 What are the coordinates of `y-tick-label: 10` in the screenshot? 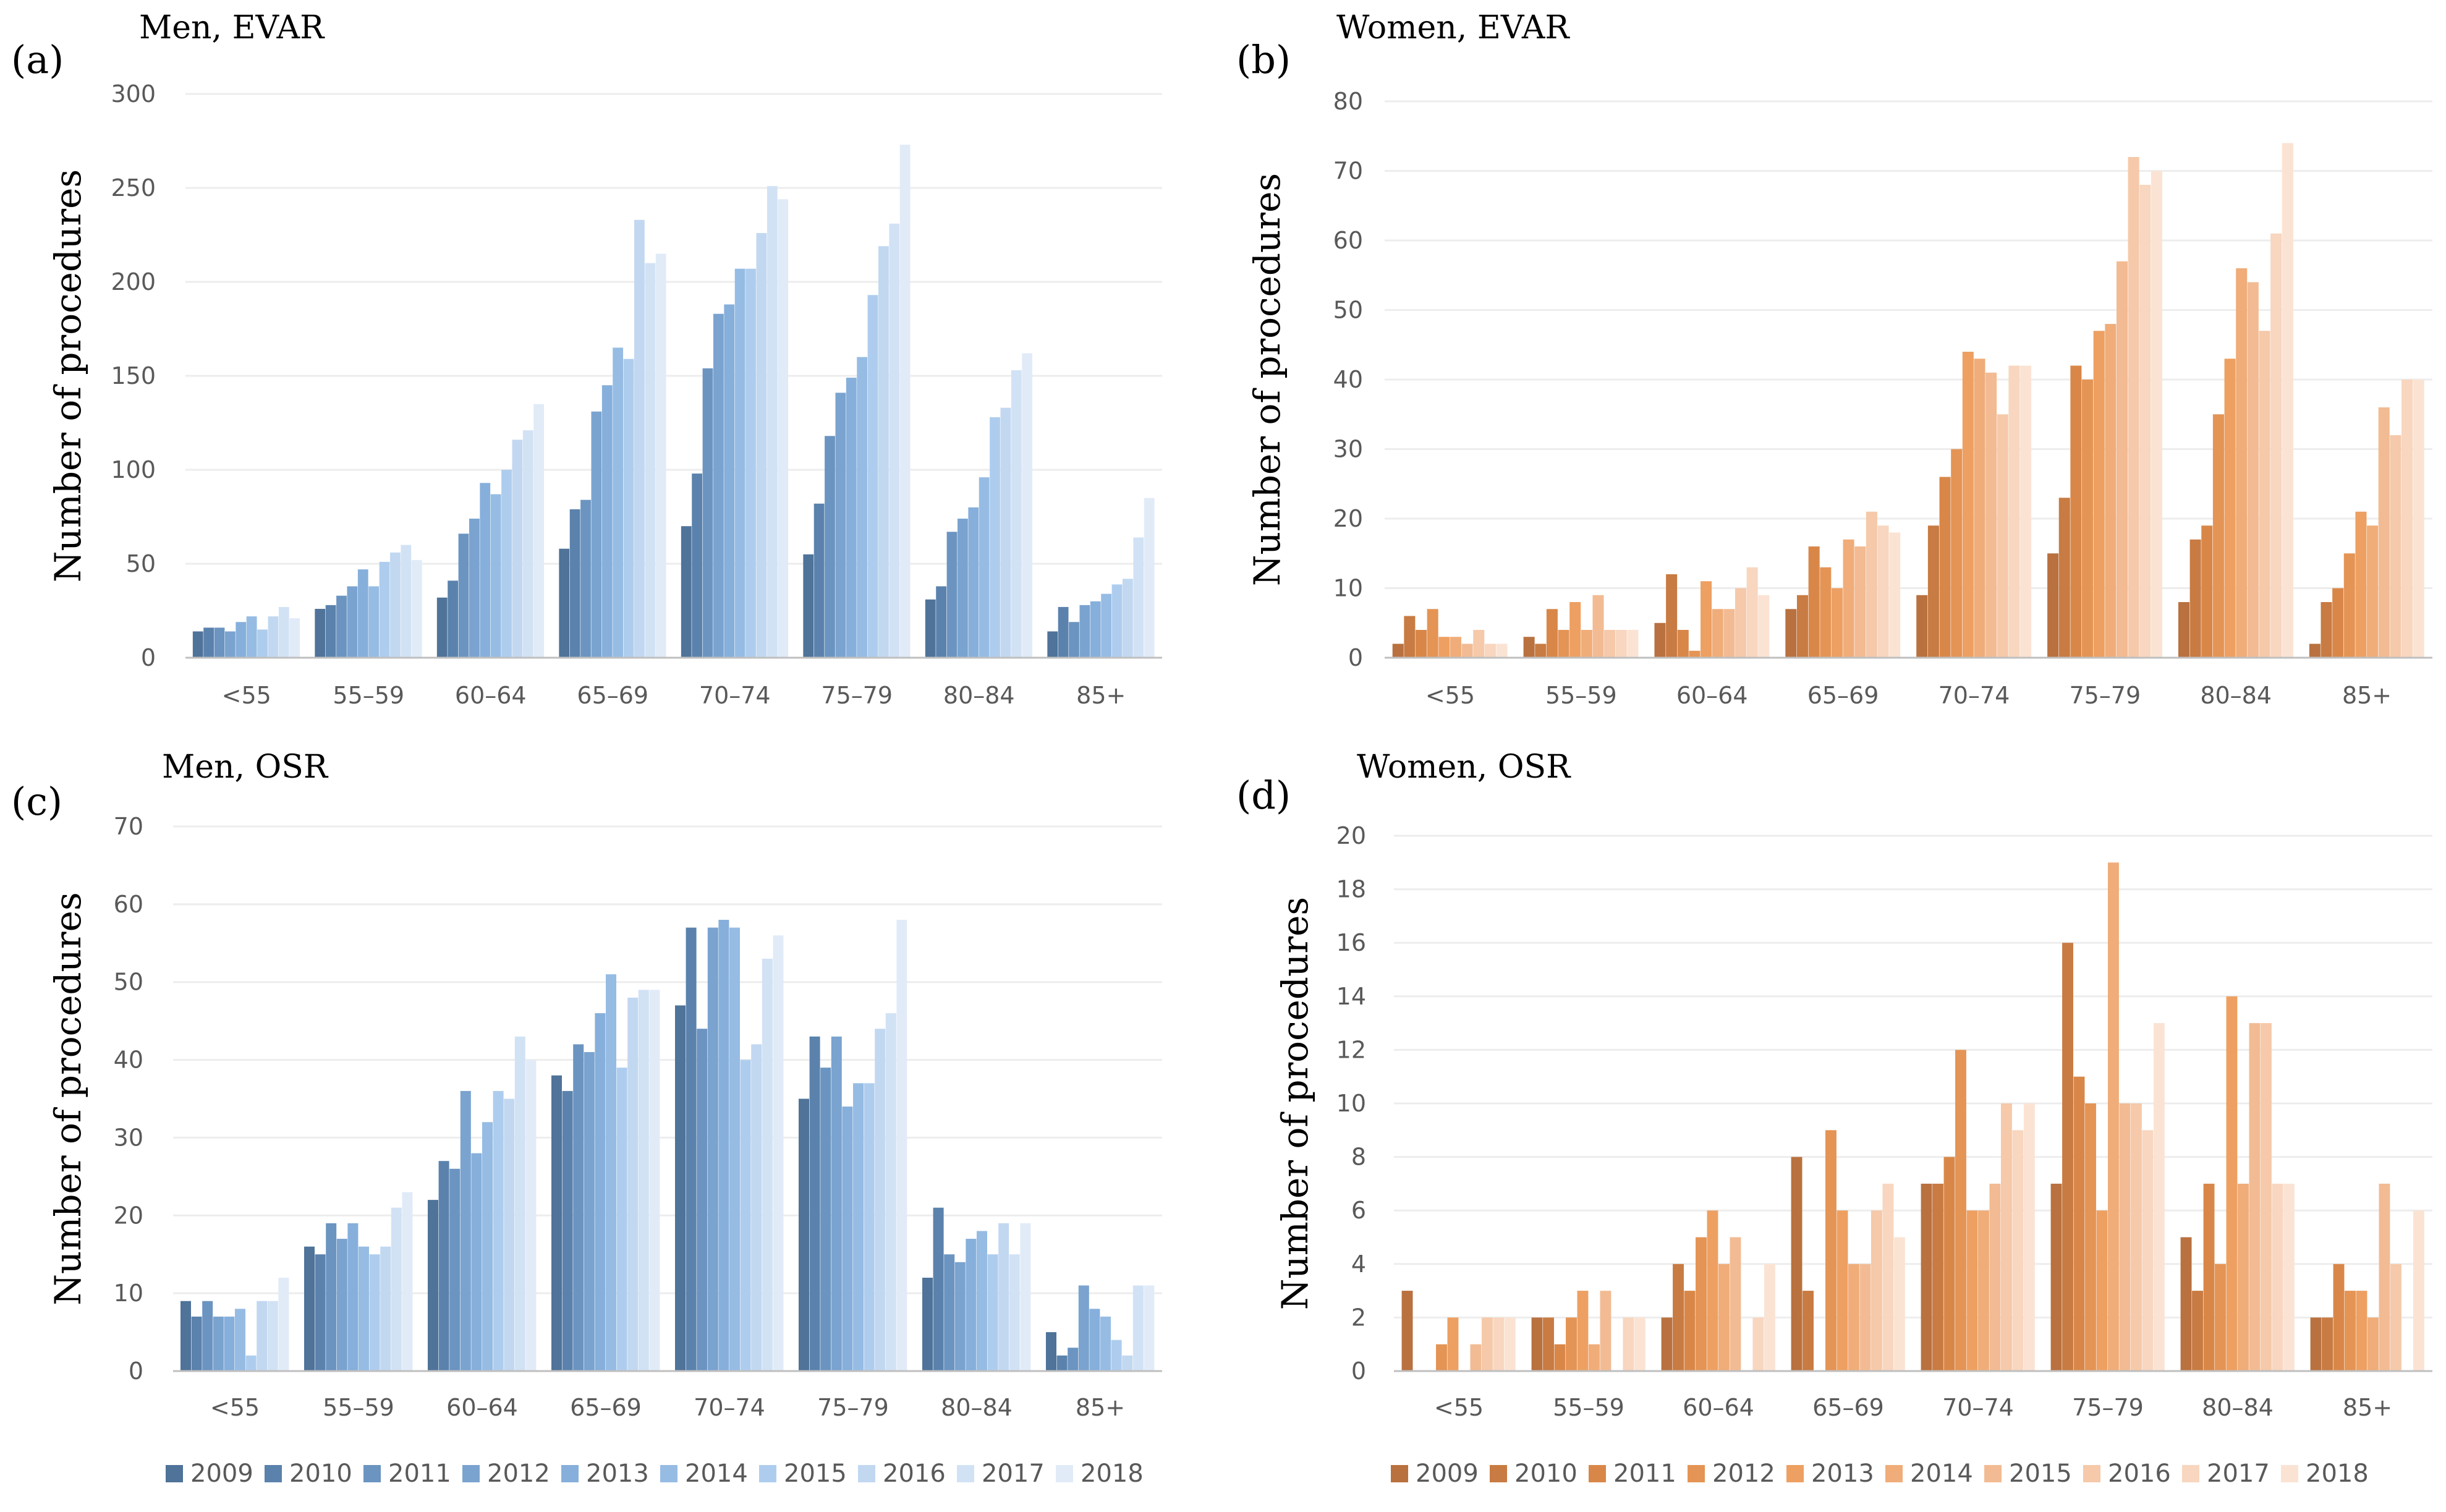 It's located at (128, 1293).